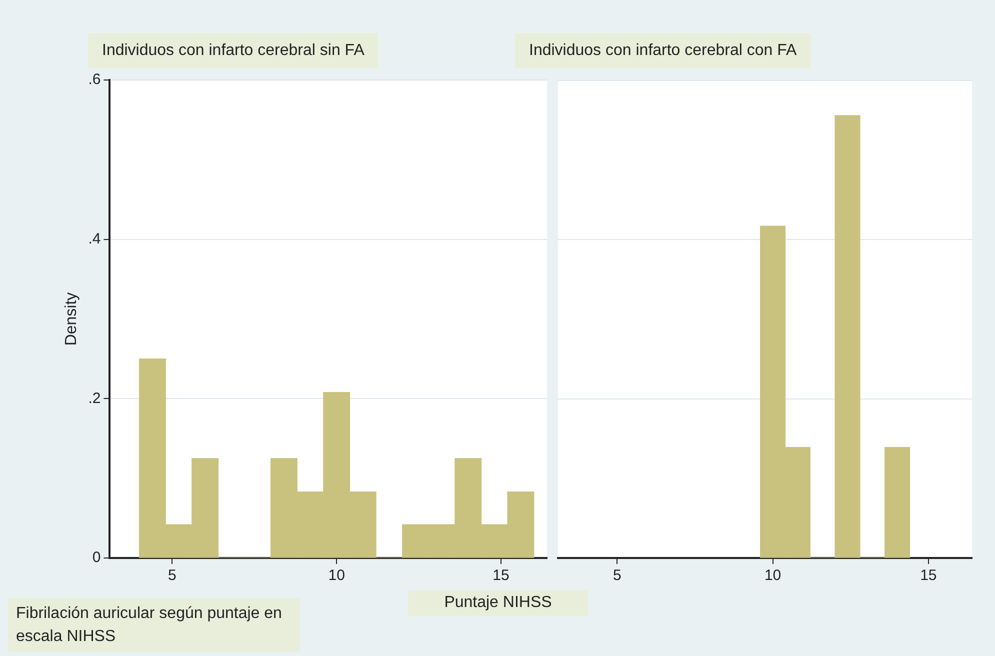 The image size is (995, 656). I want to click on y-axis-title: Density, so click(71, 319).